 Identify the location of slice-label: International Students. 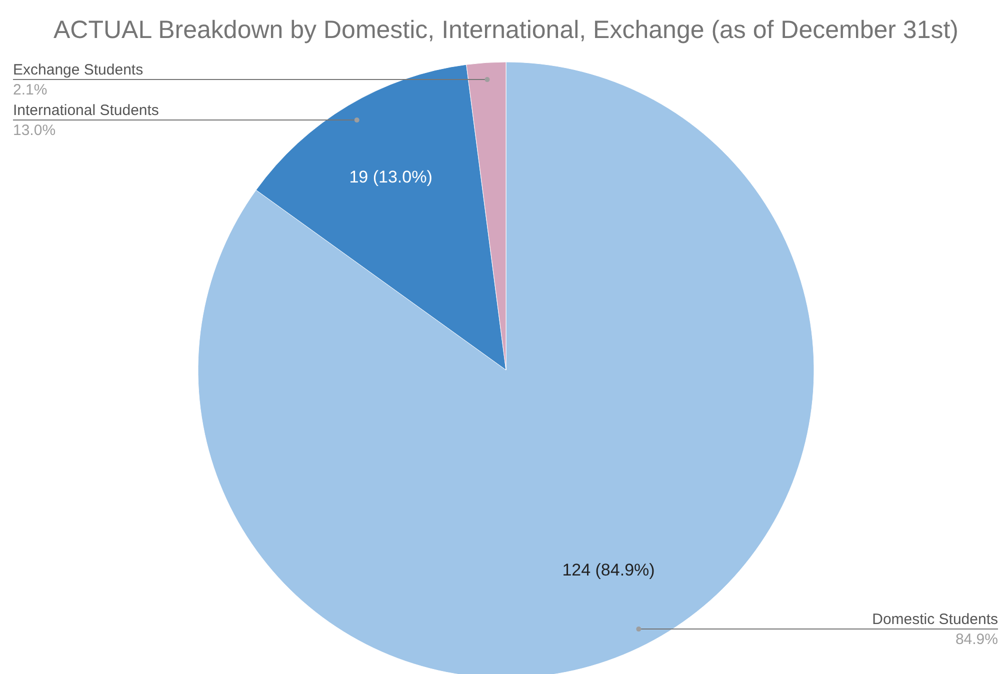
(86, 111).